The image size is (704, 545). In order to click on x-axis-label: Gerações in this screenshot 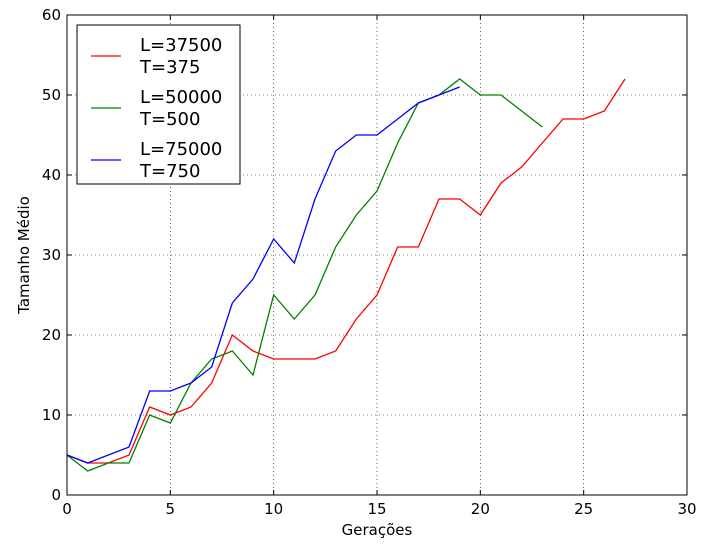, I will do `click(377, 530)`.